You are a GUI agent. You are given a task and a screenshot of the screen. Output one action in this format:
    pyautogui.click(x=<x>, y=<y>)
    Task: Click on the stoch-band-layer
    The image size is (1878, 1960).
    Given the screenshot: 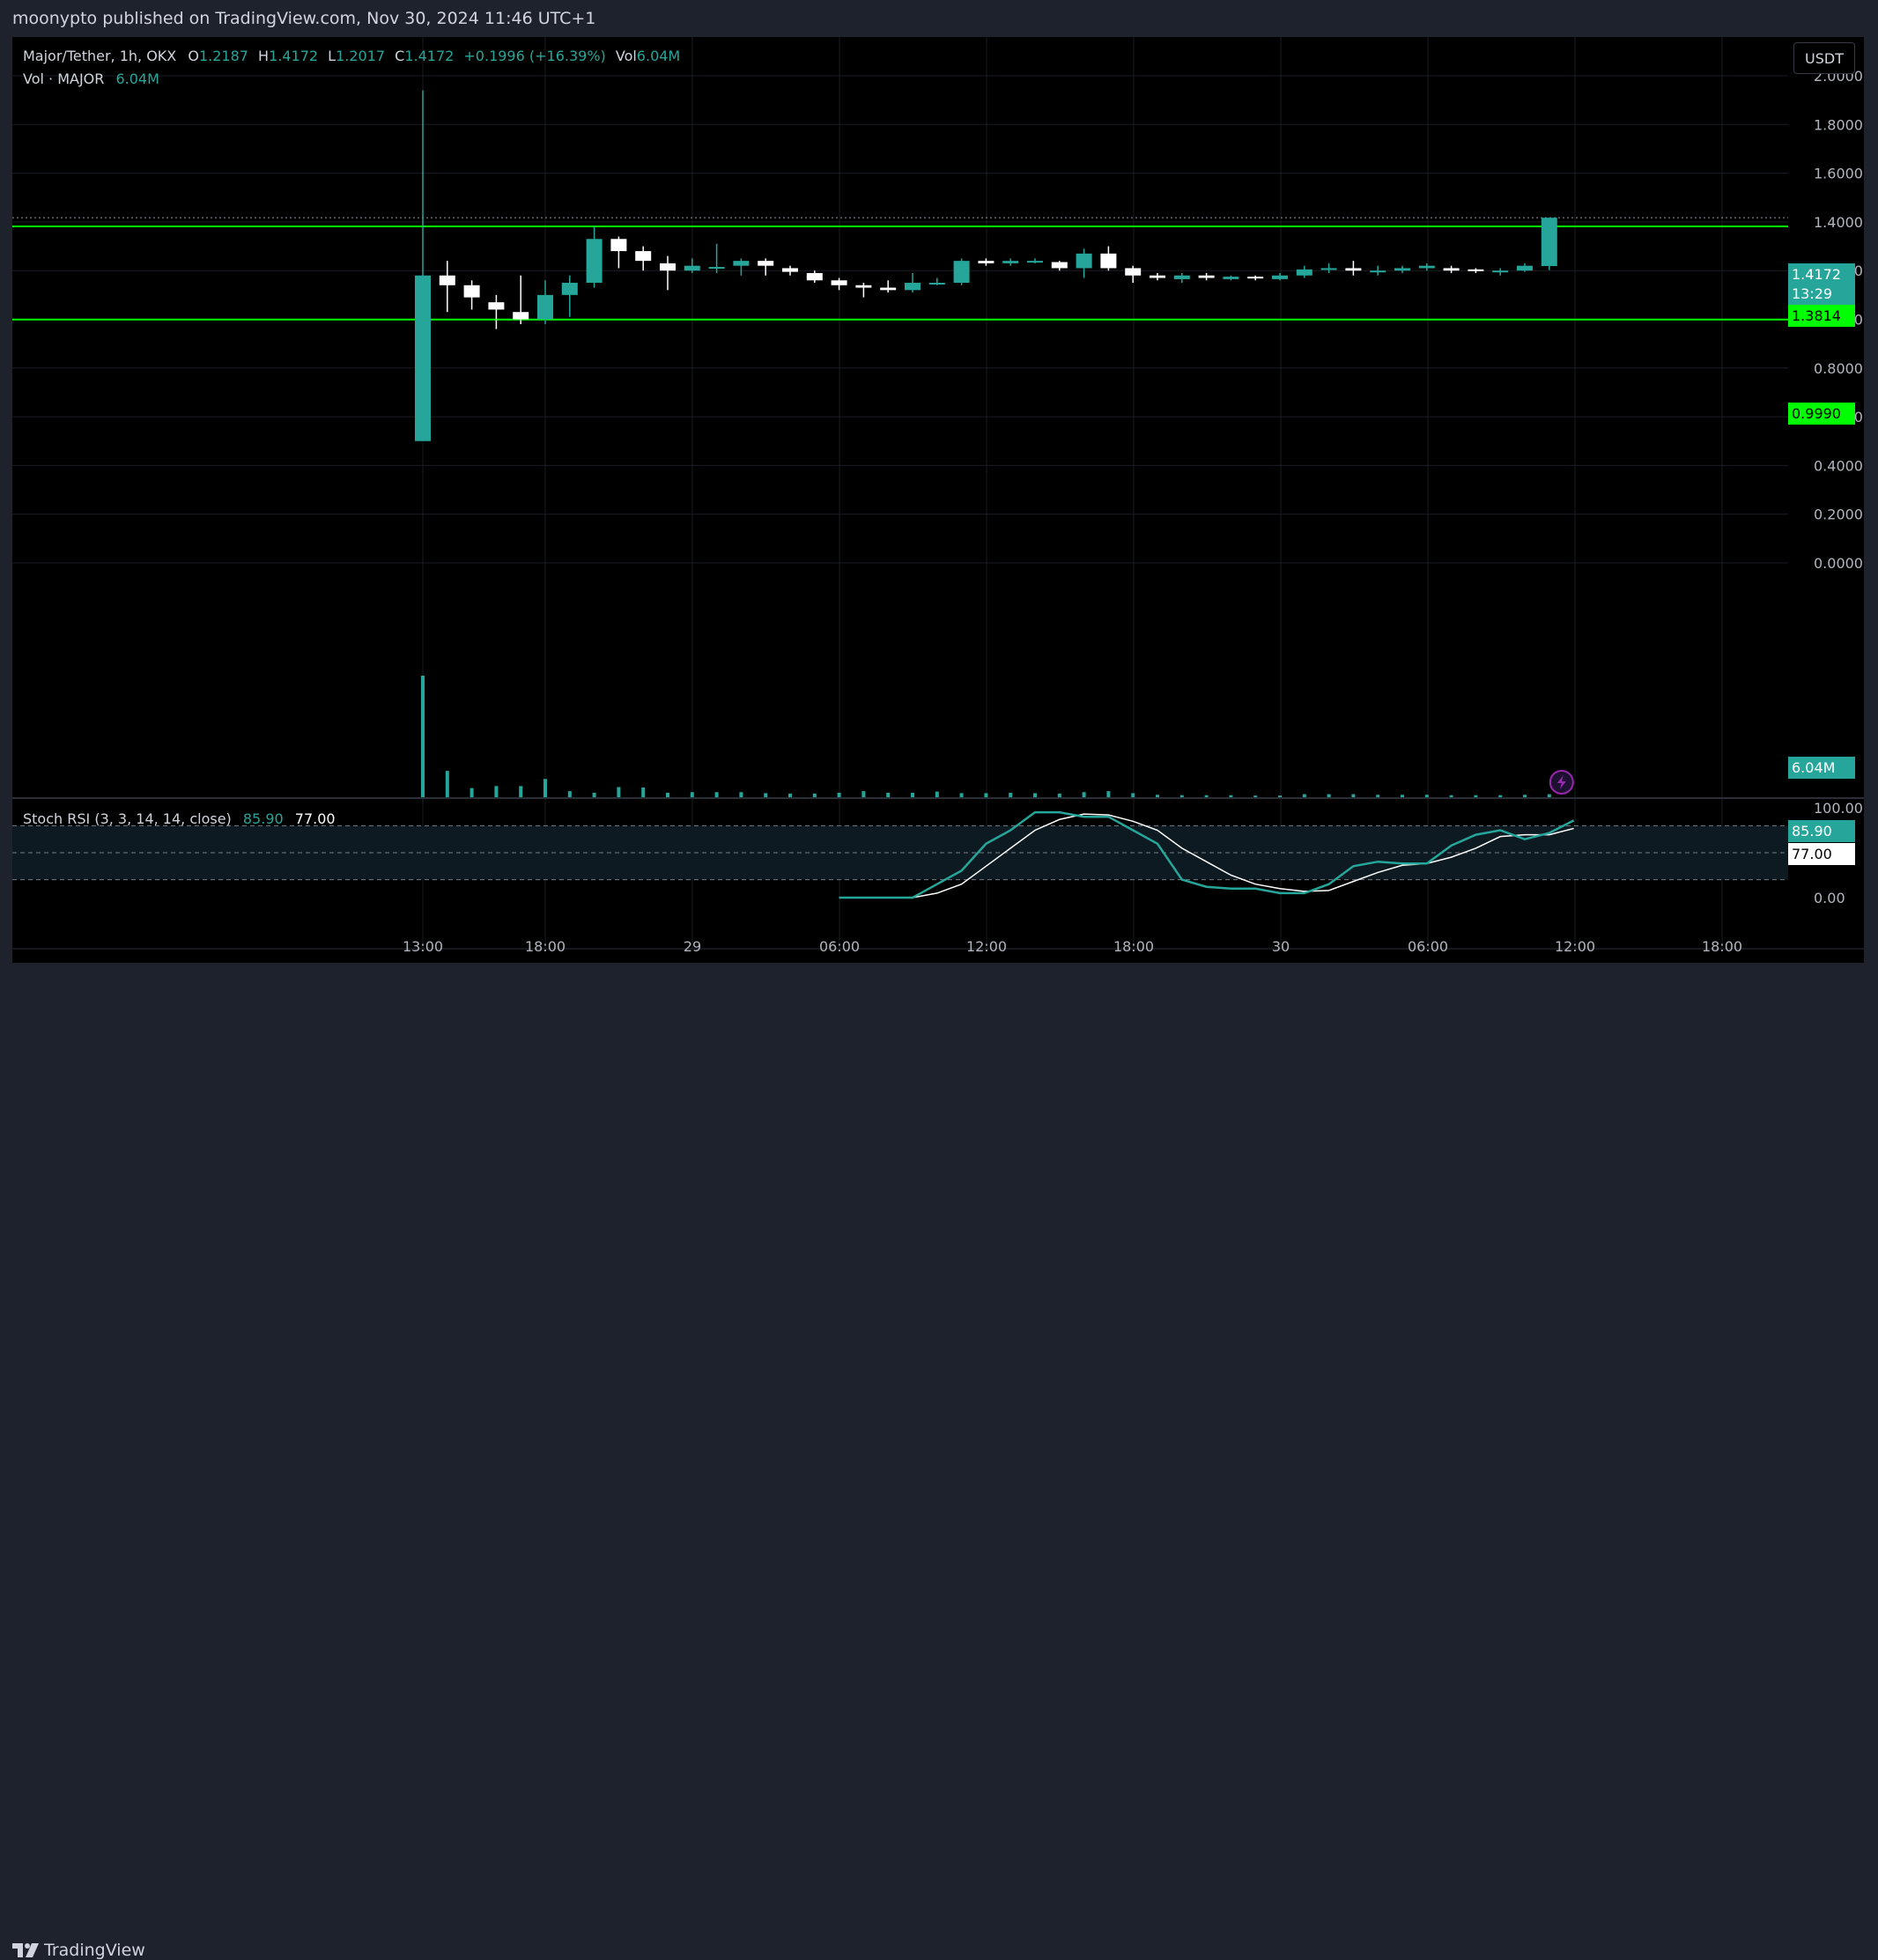 What is the action you would take?
    pyautogui.click(x=900, y=853)
    